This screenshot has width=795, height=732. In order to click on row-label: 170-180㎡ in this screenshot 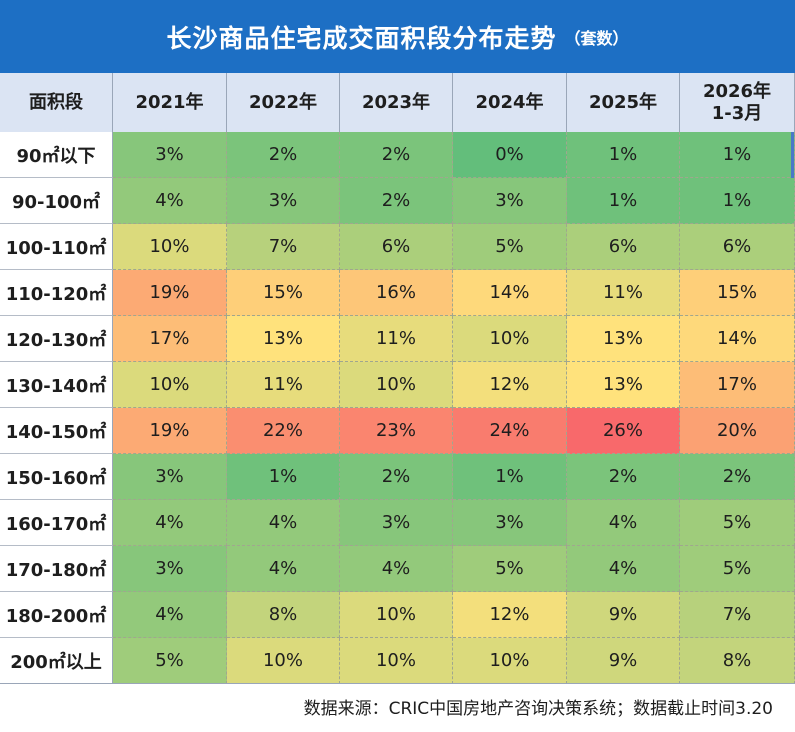, I will do `click(56, 569)`.